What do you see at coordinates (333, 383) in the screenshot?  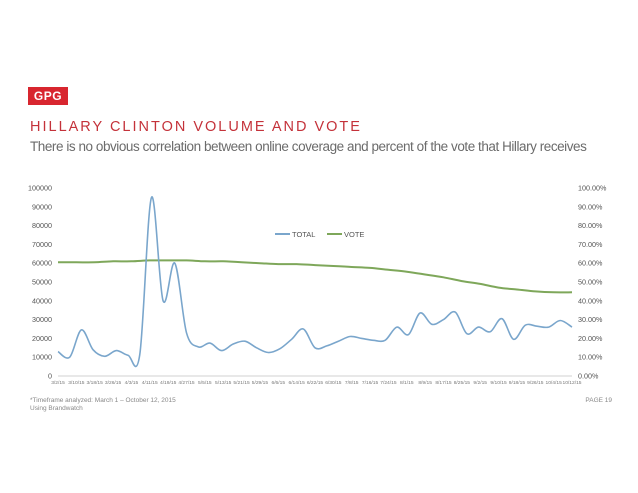 I see `x-tick-label: 6/30/15` at bounding box center [333, 383].